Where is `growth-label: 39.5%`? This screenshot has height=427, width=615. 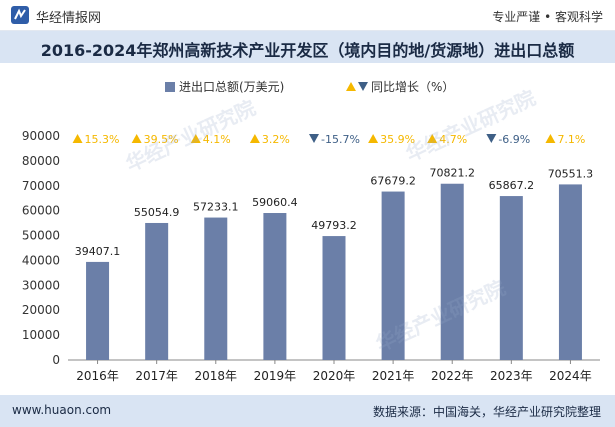
growth-label: 39.5% is located at coordinates (161, 139).